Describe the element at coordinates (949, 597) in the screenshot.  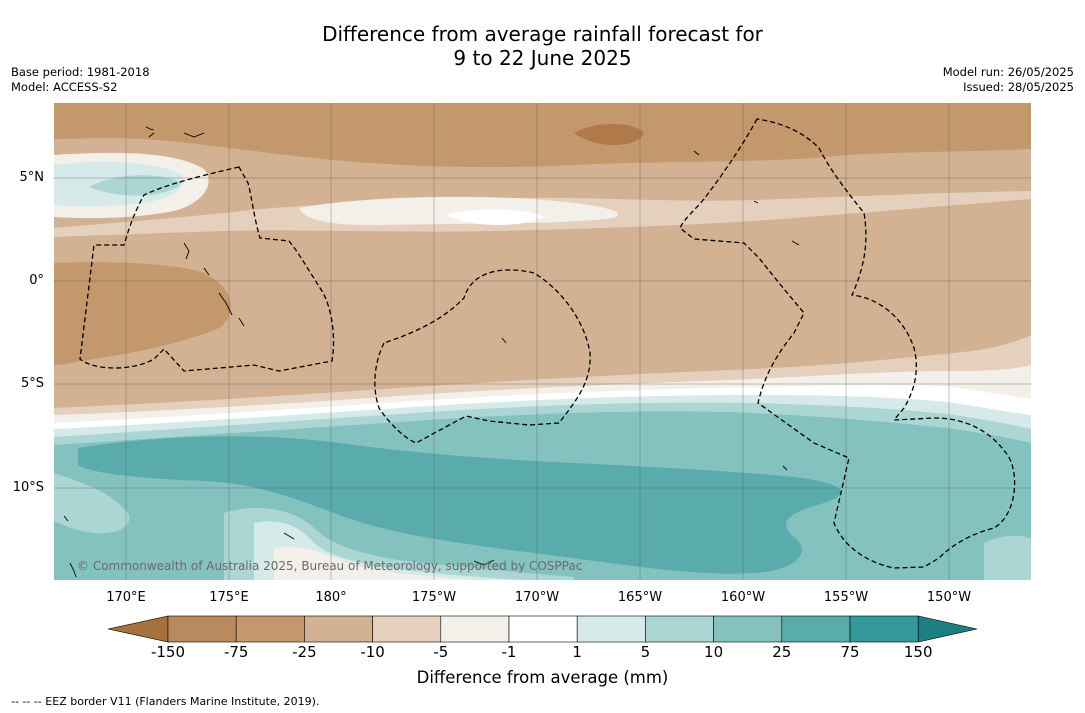
I see `x-tick-150w: 150°W` at that location.